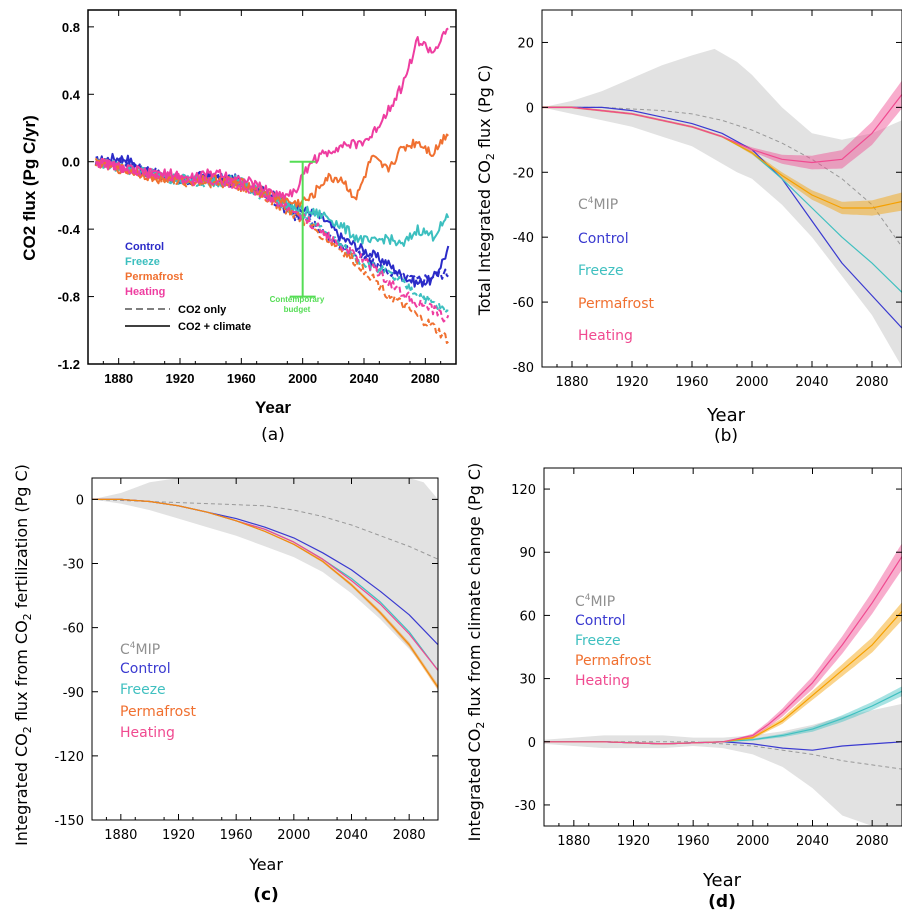  Describe the element at coordinates (144, 247) in the screenshot. I see `legend-a-control: Control` at that location.